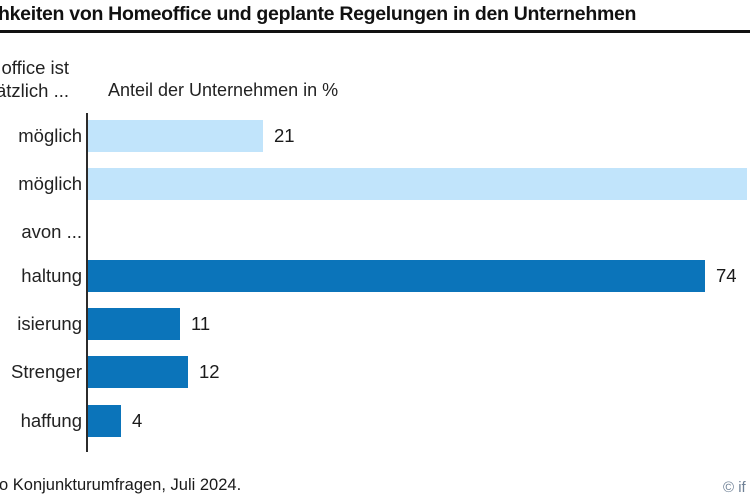 Image resolution: width=750 pixels, height=500 pixels. Describe the element at coordinates (284, 135) in the screenshot. I see `bar-value: 21` at that location.